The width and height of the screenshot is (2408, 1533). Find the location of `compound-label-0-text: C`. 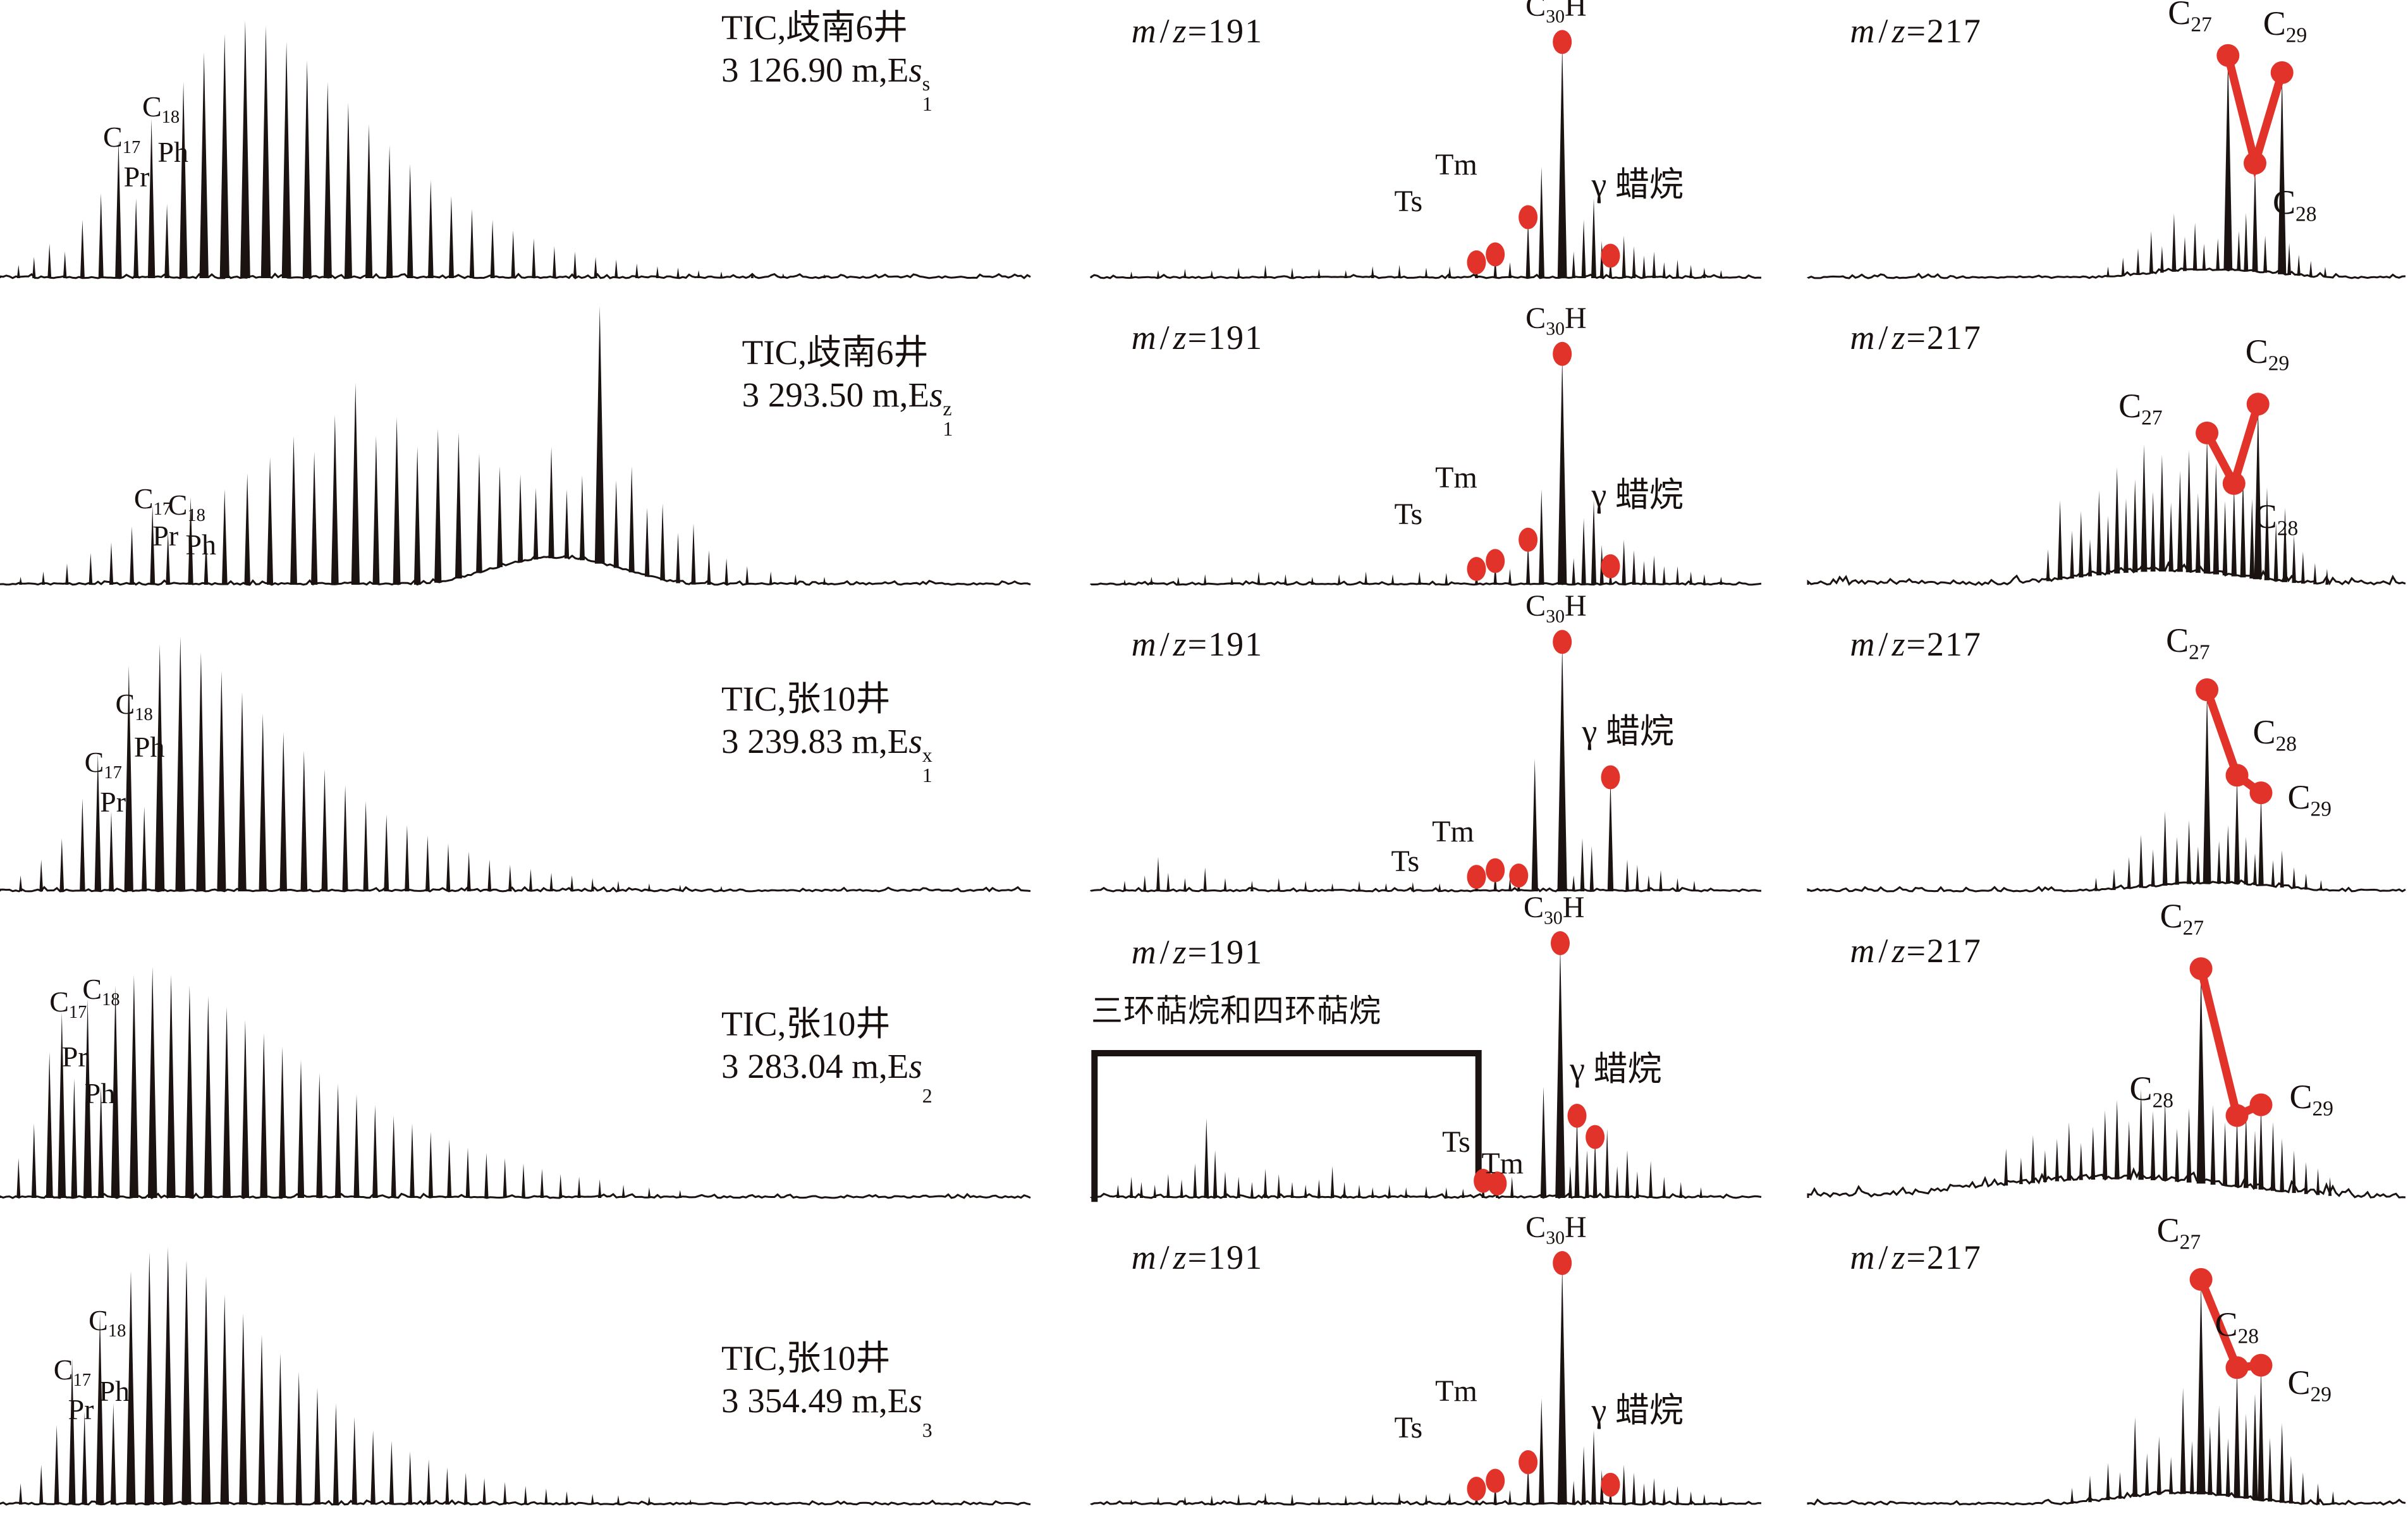

compound-label-0-text: C is located at coordinates (59, 1001).